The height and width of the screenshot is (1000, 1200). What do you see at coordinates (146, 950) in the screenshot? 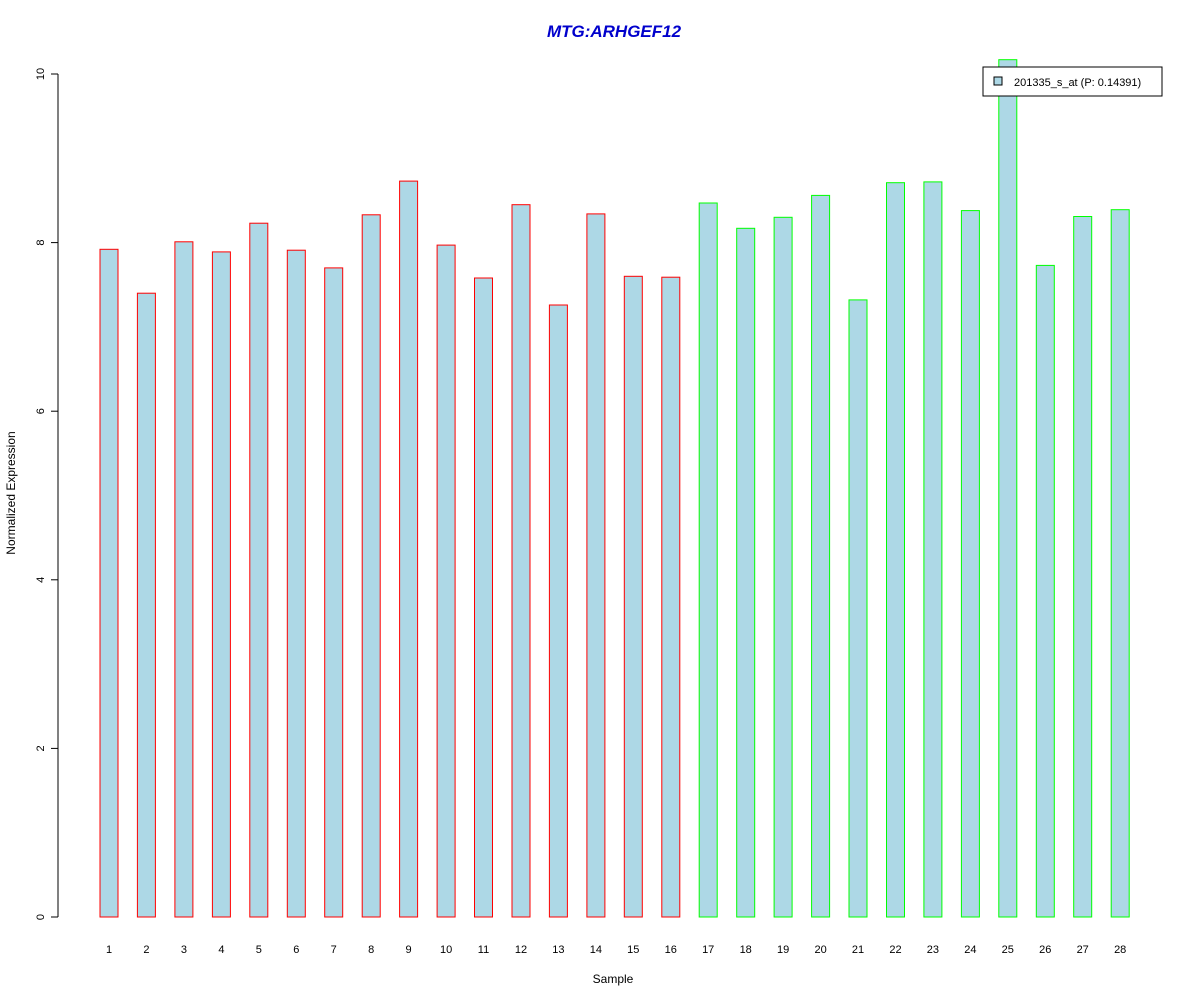
I see `x-tick-label: 2` at bounding box center [146, 950].